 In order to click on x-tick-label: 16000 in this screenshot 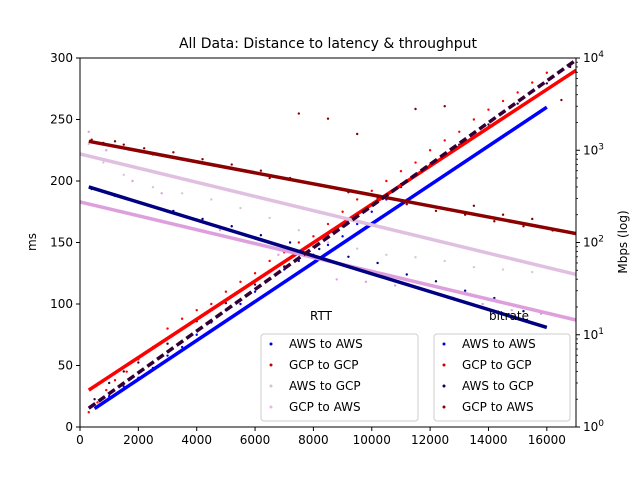, I will do `click(547, 440)`.